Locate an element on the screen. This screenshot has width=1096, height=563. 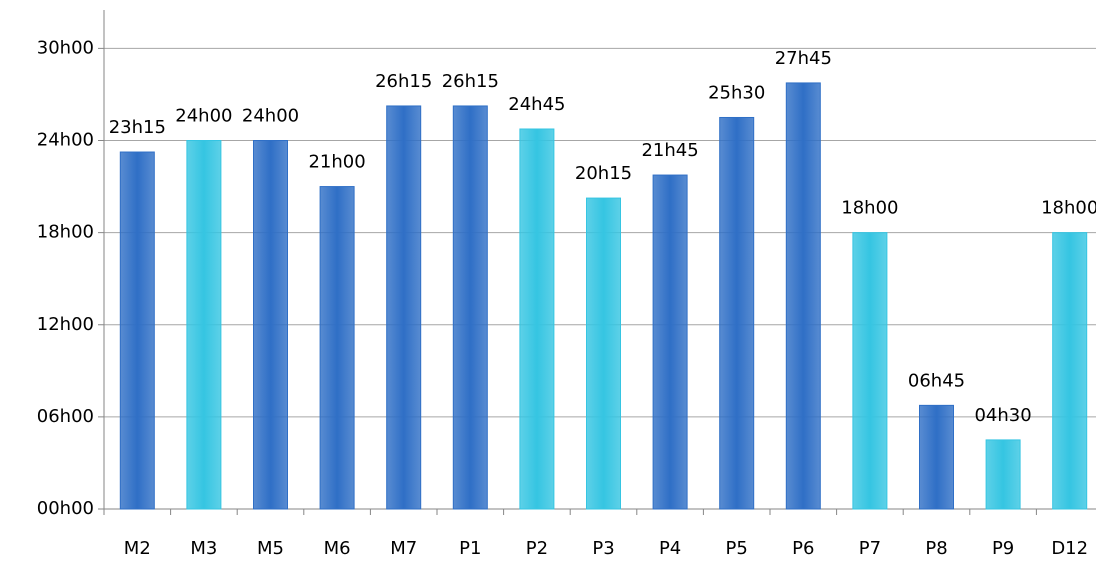
x-tick-label: P2 is located at coordinates (537, 548).